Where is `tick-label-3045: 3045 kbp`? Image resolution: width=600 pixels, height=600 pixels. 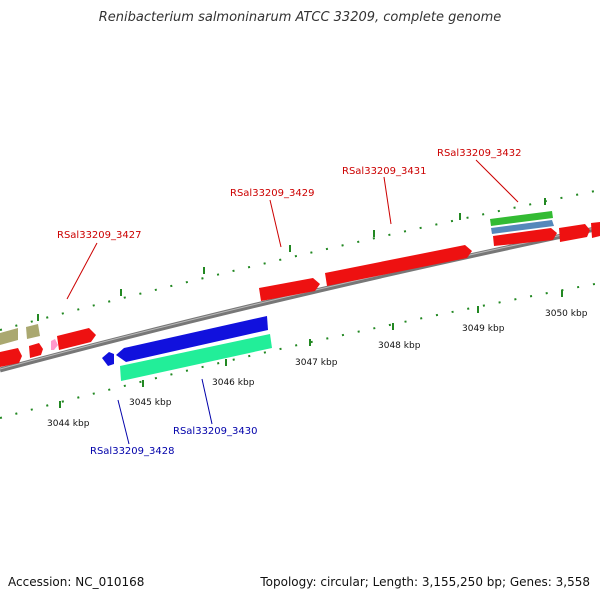 tick-label-3045: 3045 kbp is located at coordinates (150, 403).